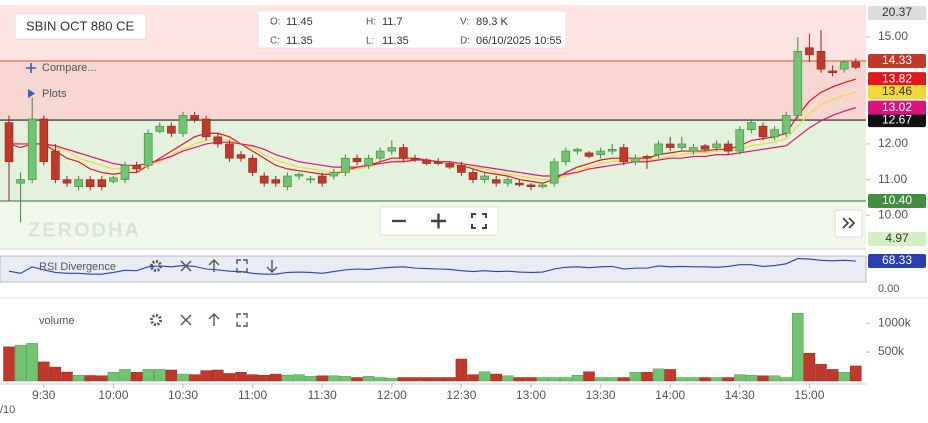 The image size is (928, 423). What do you see at coordinates (77, 267) in the screenshot?
I see `rsi-title: RSI Divergence` at bounding box center [77, 267].